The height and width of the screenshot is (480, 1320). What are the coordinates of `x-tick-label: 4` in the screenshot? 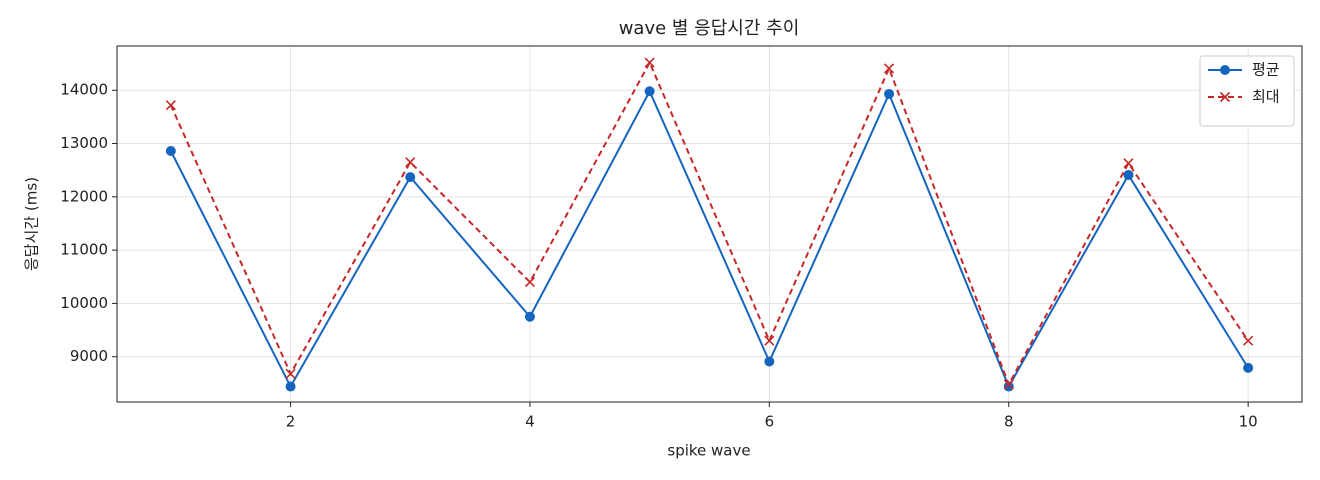 It's located at (530, 422).